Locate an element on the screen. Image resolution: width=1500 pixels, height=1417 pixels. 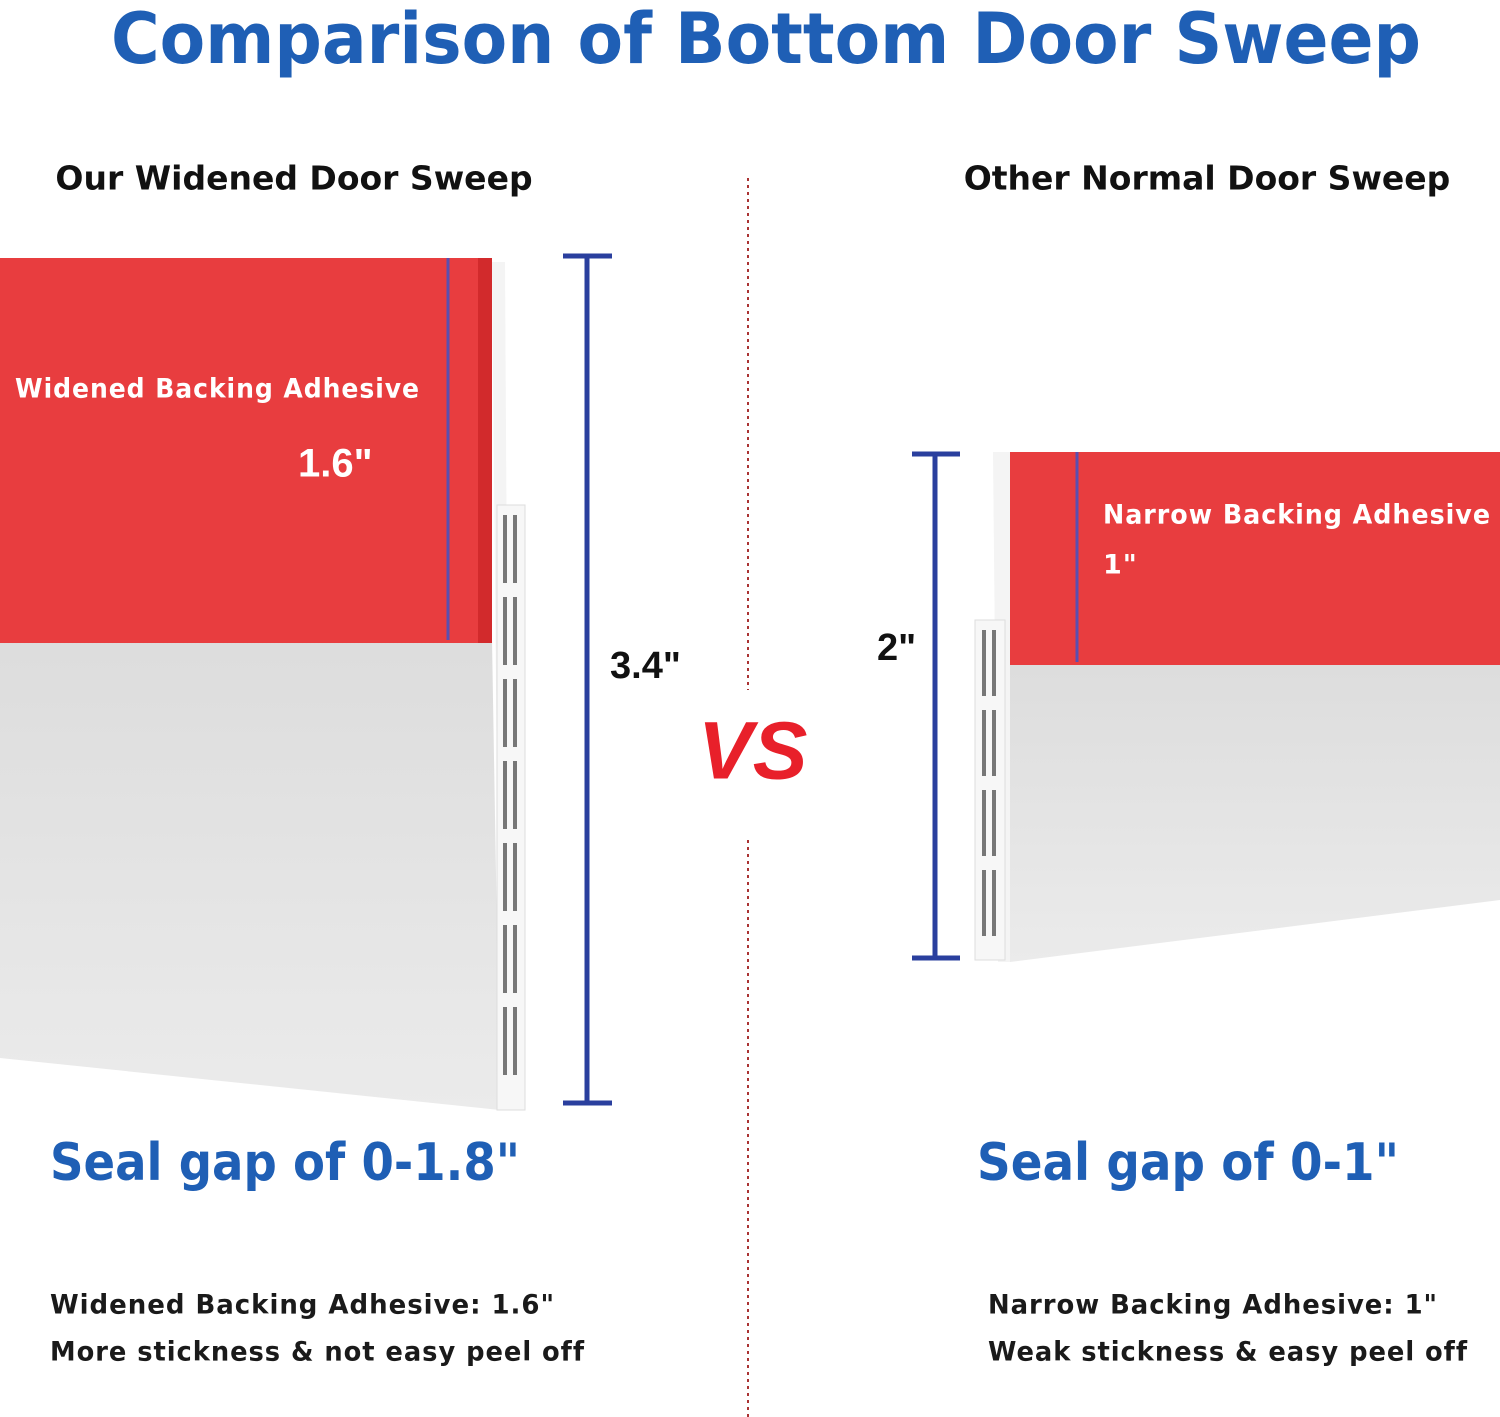
seal-gap: Seal gap of 0-1" is located at coordinates (1188, 1163).